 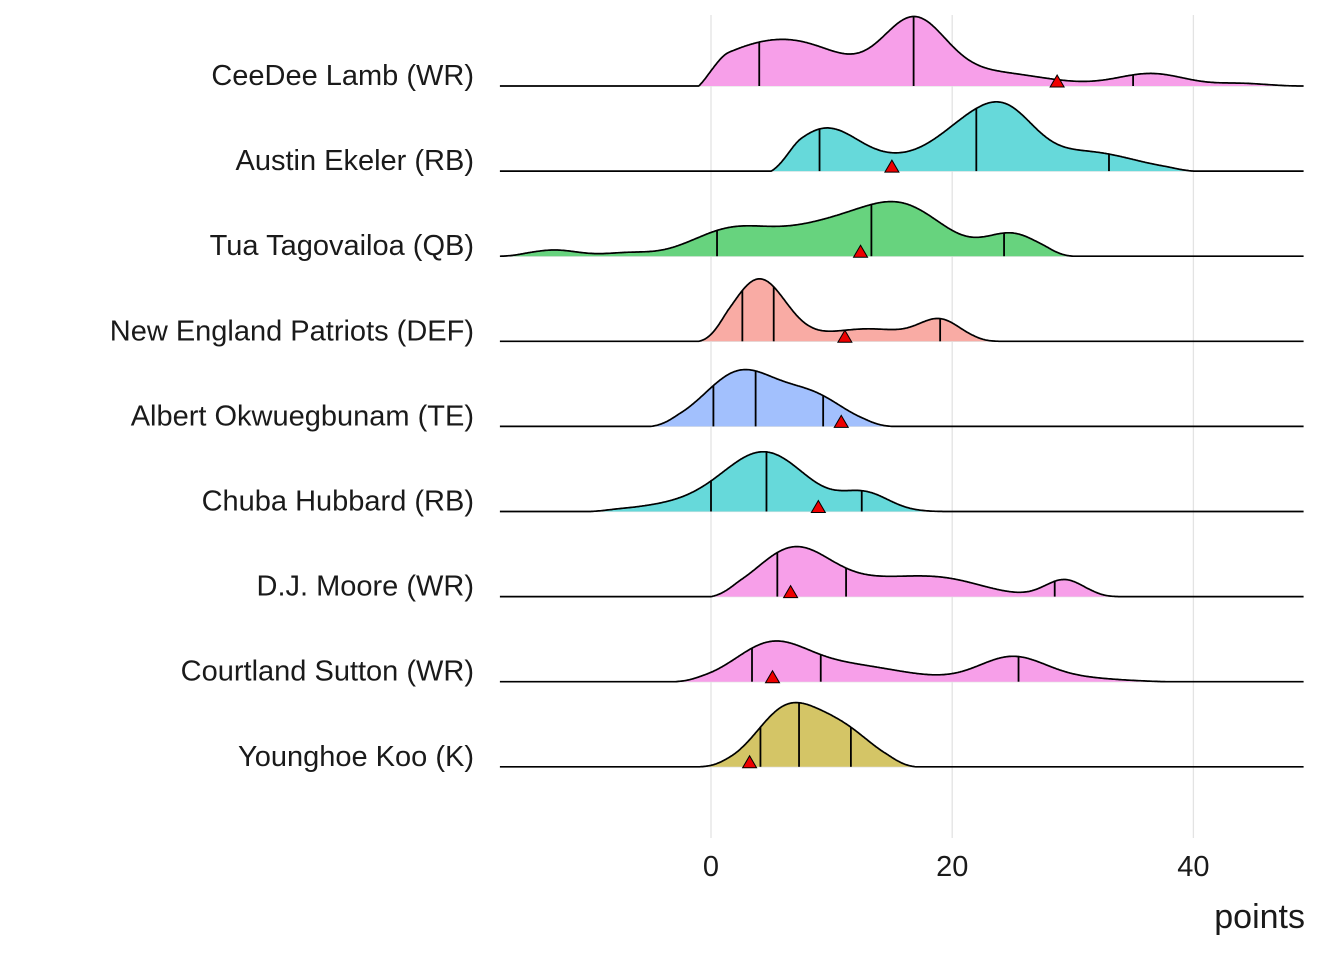 What do you see at coordinates (342, 76) in the screenshot?
I see `row-label-1: CeeDee Lamb (WR)` at bounding box center [342, 76].